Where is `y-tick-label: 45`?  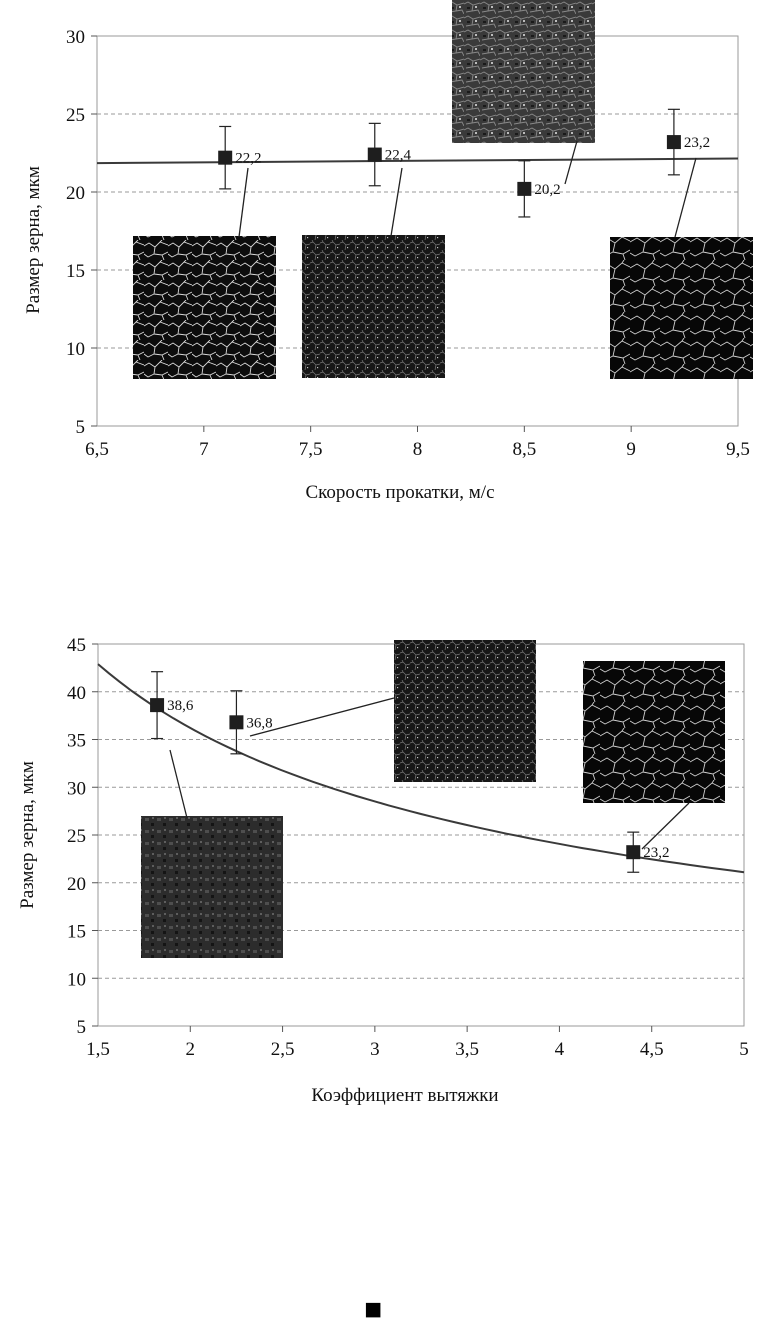 y-tick-label: 45 is located at coordinates (76, 645).